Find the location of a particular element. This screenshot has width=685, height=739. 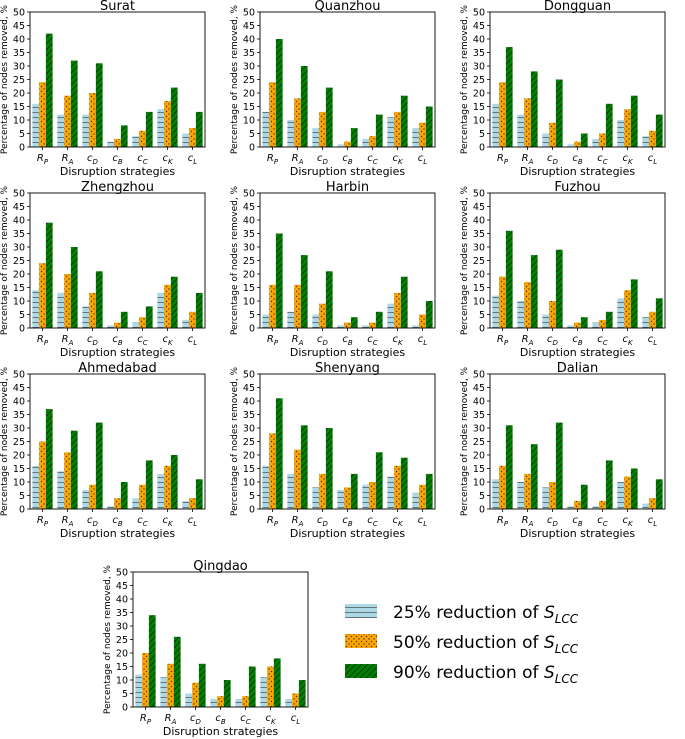

chart-title: Dongguan is located at coordinates (577, 7).